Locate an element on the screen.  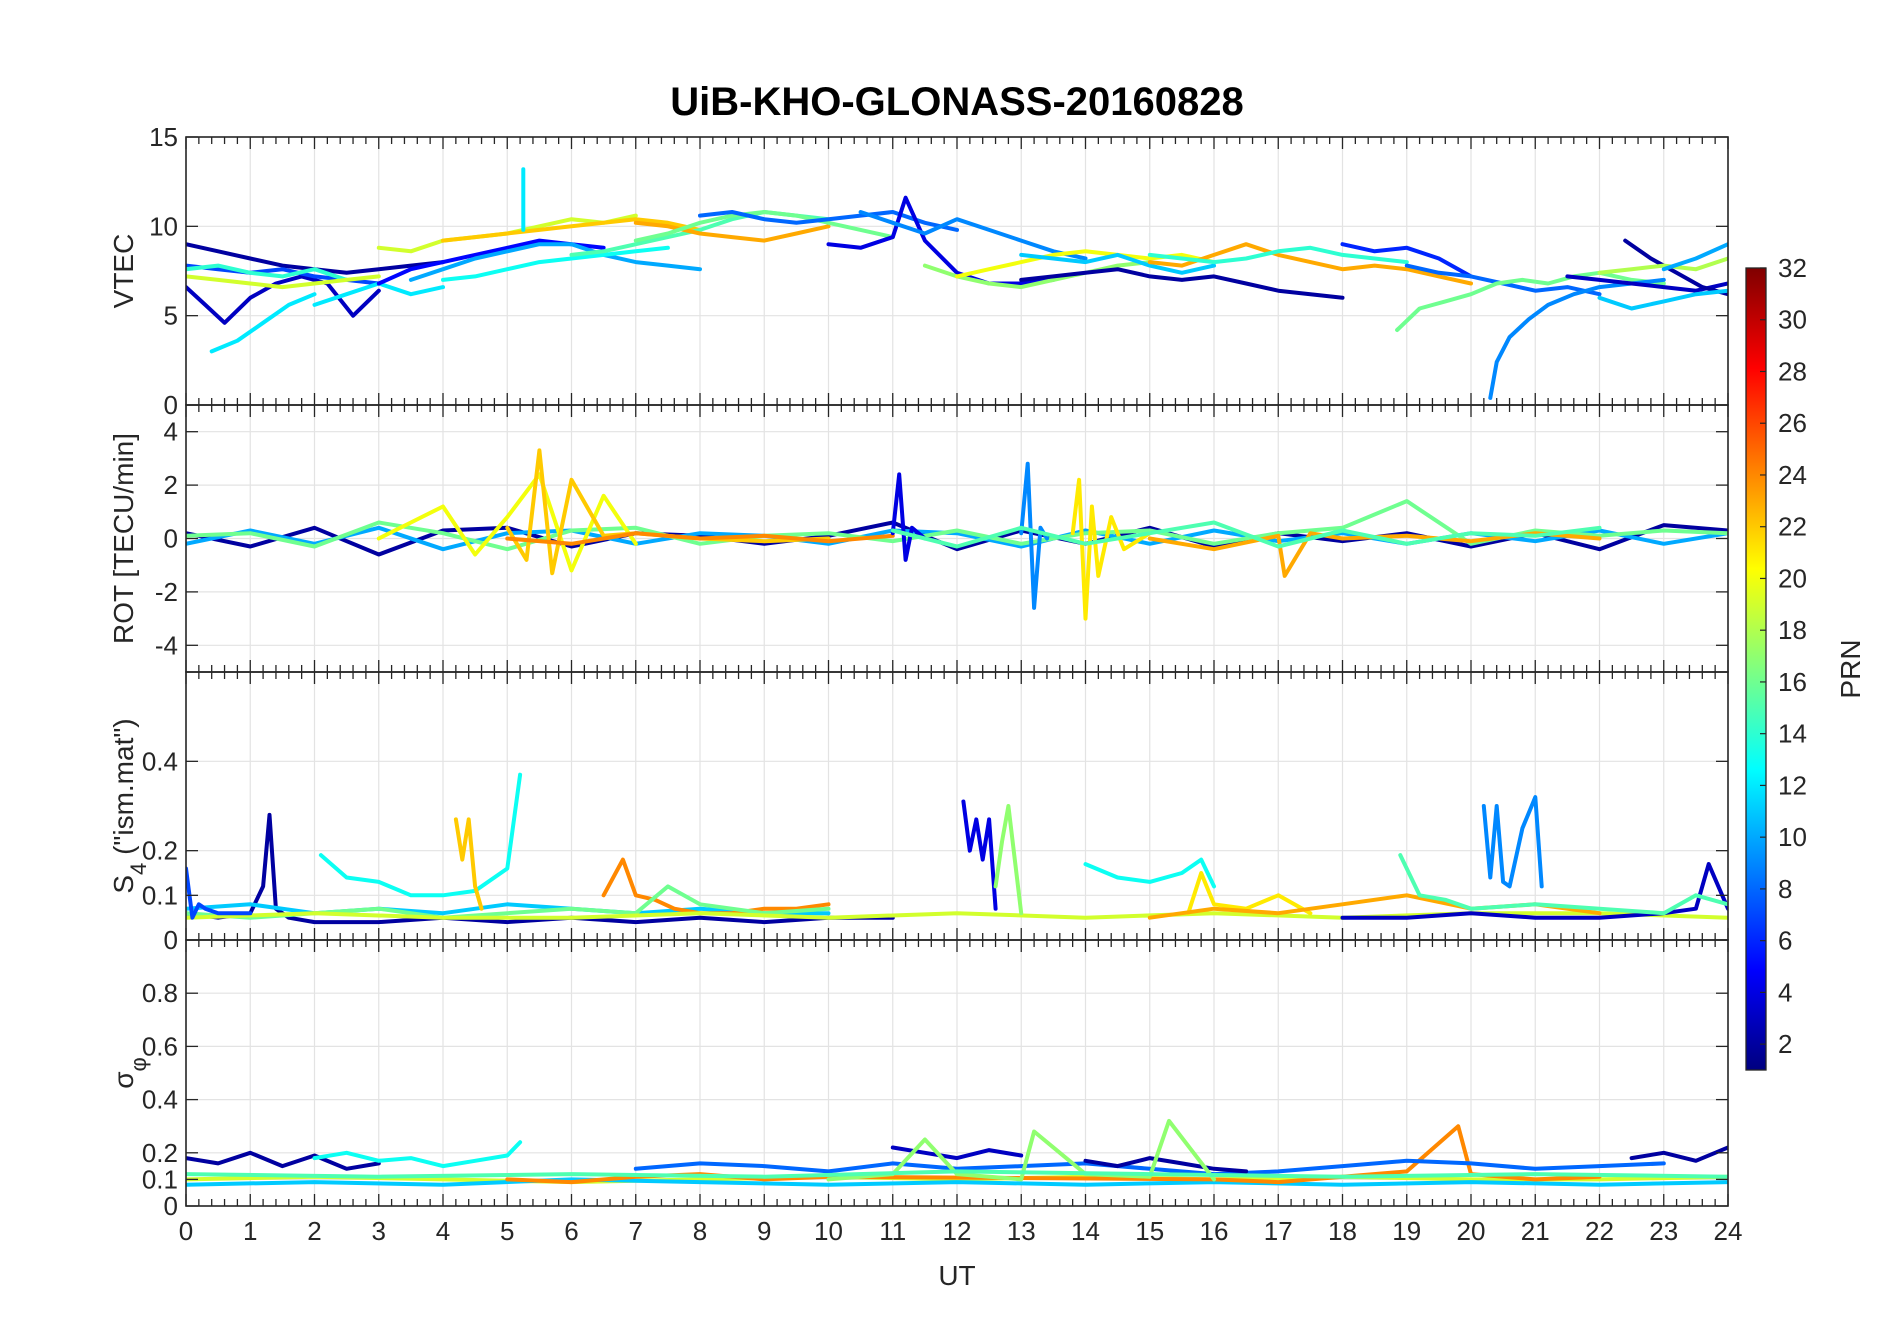
x-tick-label-8: 8 is located at coordinates (700, 1231).